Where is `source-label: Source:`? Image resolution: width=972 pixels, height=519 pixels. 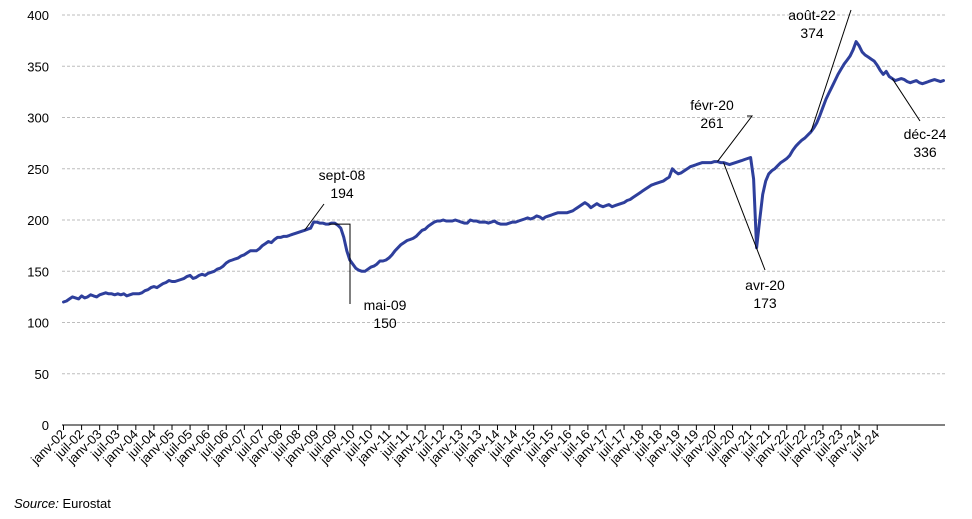 source-label: Source: is located at coordinates (36, 503).